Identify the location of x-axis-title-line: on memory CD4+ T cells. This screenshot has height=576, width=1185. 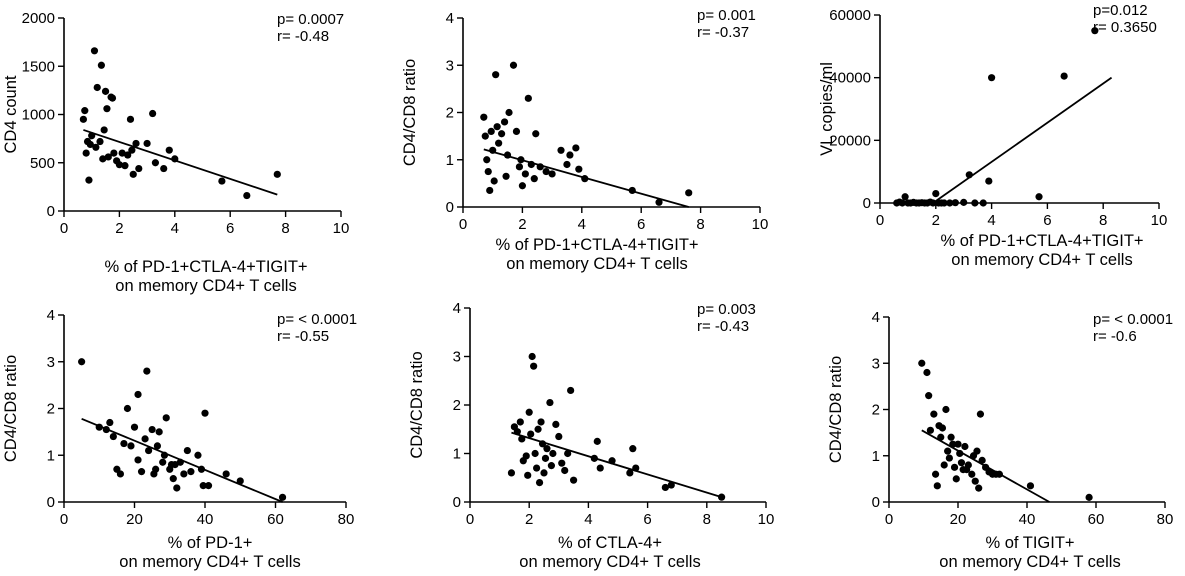
(609, 562).